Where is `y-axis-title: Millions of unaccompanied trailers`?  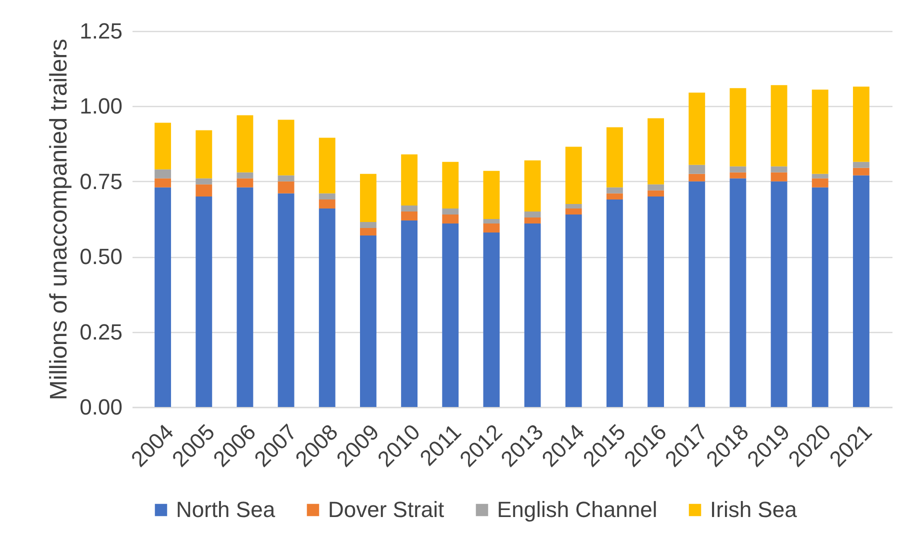 y-axis-title: Millions of unaccompanied trailers is located at coordinates (59, 219).